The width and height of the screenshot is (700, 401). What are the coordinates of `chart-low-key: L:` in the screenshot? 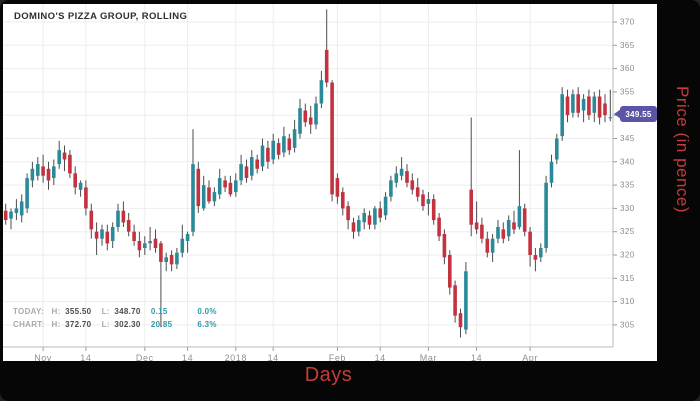 It's located at (105, 324).